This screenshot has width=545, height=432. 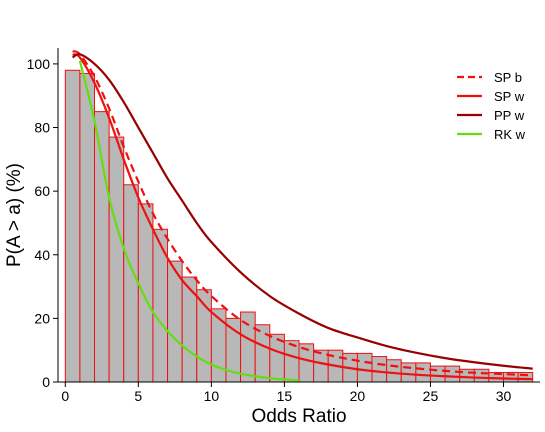 What do you see at coordinates (509, 96) in the screenshot?
I see `legend-label: SP w` at bounding box center [509, 96].